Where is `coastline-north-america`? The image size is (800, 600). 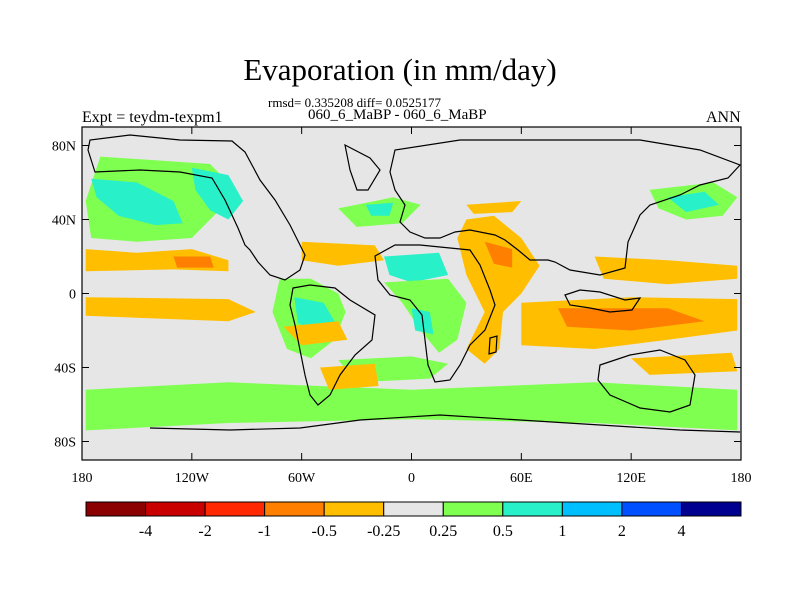
coastline-north-america is located at coordinates (196, 207).